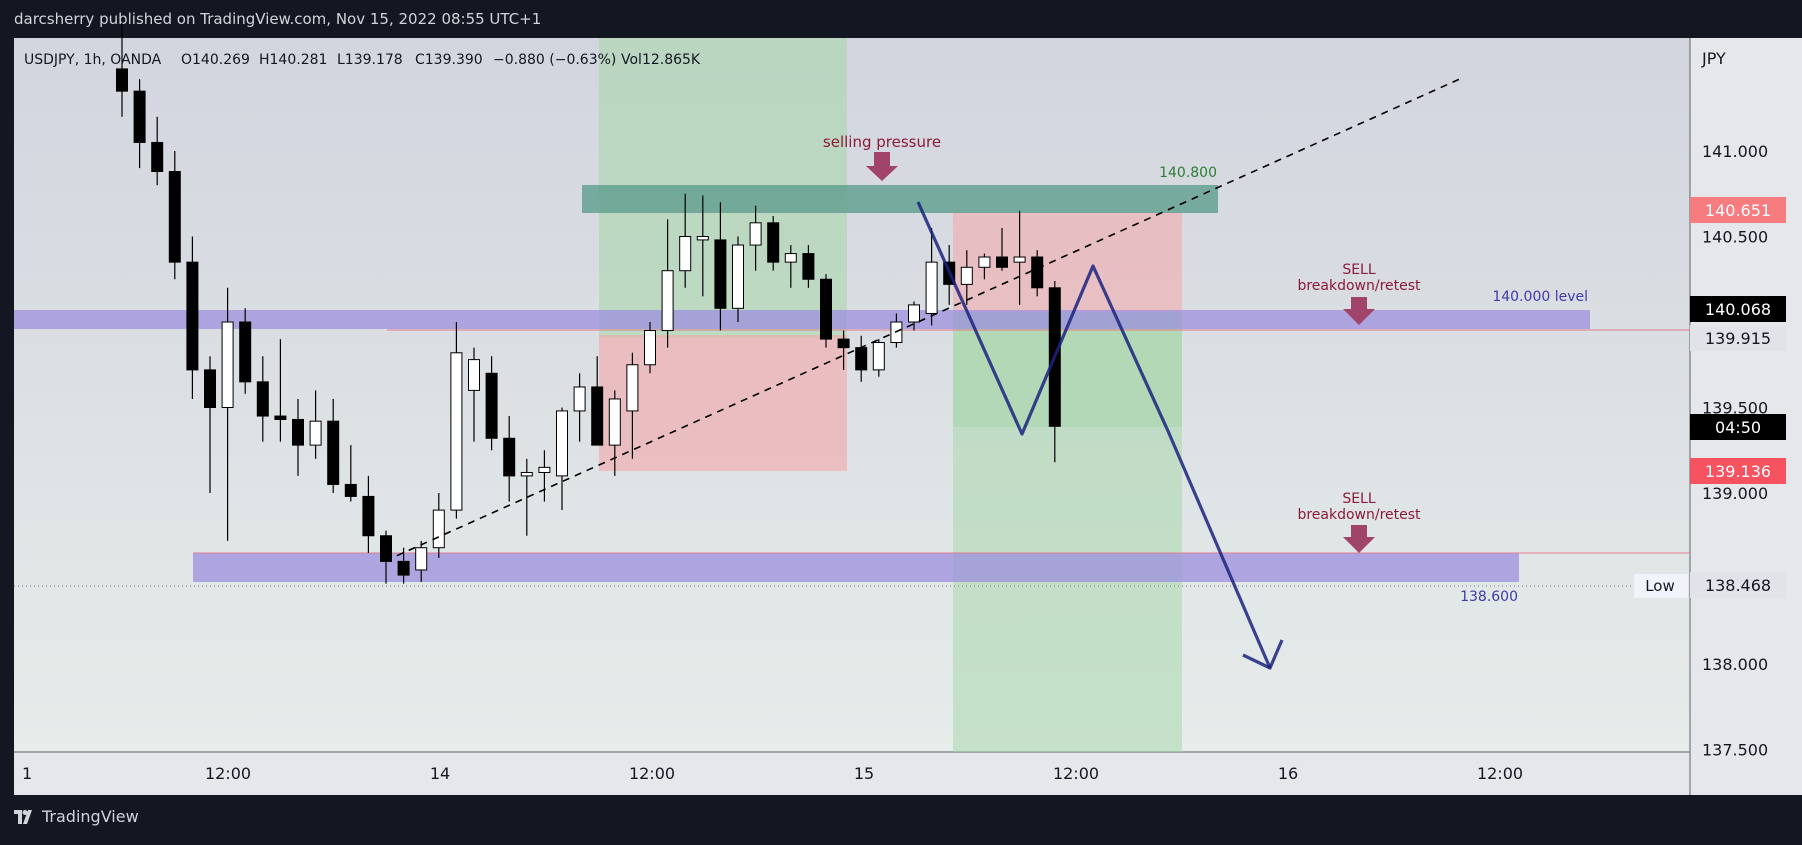  I want to click on forecast-arrowhead, so click(1263, 654).